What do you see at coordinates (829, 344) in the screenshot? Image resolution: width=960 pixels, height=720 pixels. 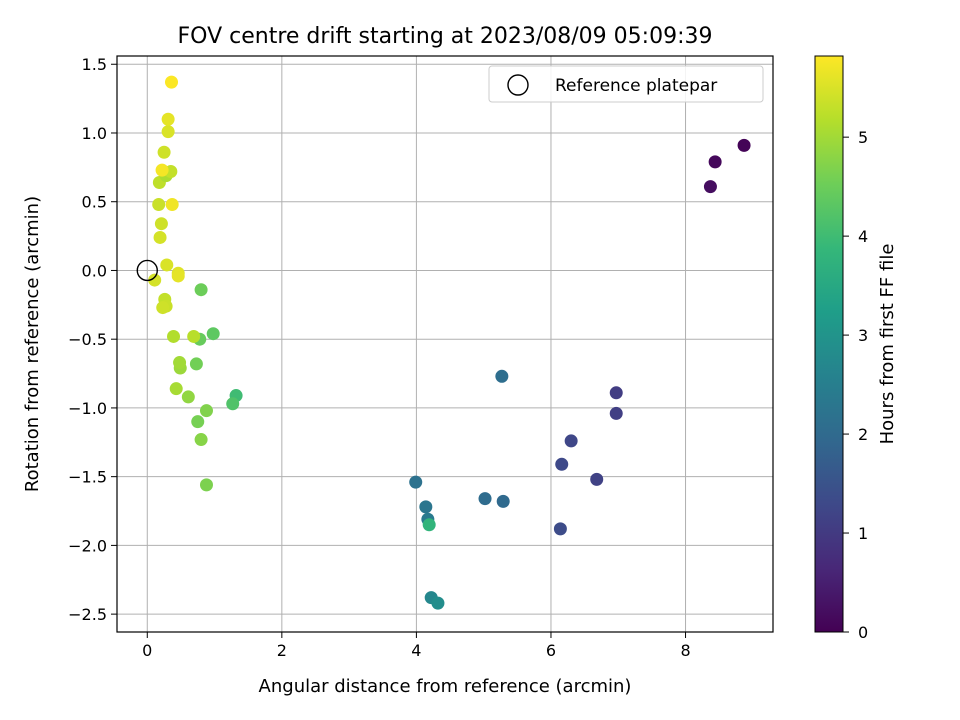 I see `colorbar-gradient` at bounding box center [829, 344].